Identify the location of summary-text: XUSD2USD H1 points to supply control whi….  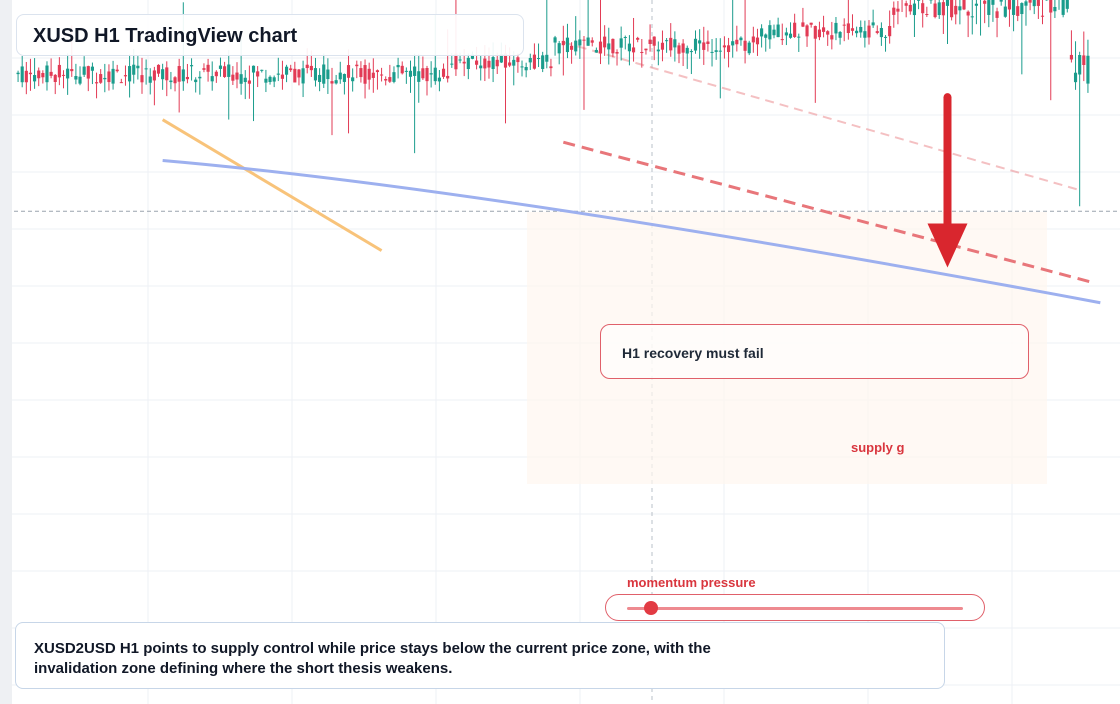
(372, 658).